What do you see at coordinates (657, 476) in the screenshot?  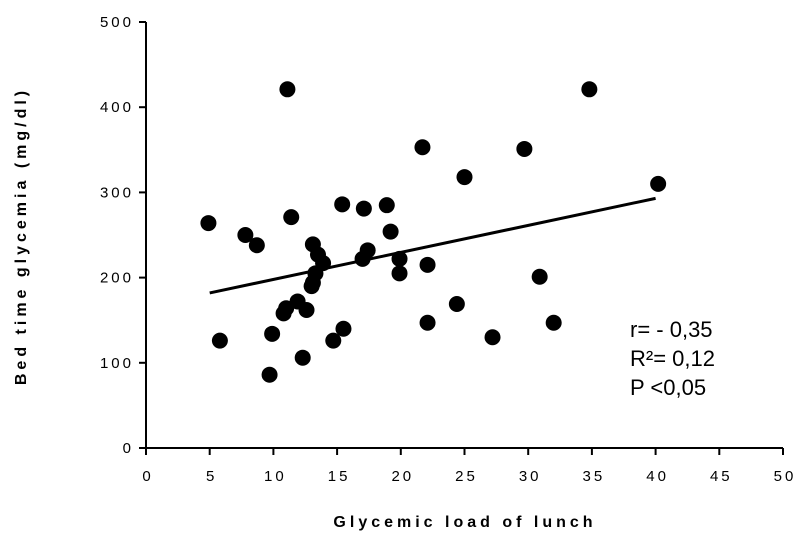 I see `x-tick-label: 40` at bounding box center [657, 476].